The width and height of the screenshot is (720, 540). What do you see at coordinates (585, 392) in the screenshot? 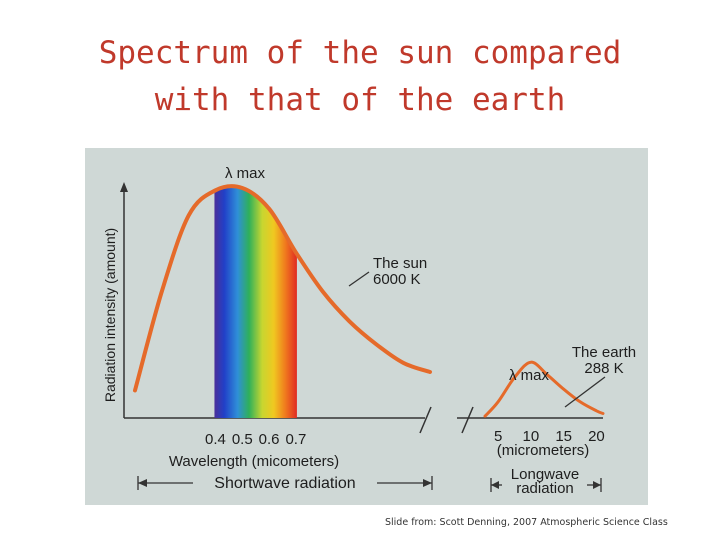
I see `earth-label-pointer` at bounding box center [585, 392].